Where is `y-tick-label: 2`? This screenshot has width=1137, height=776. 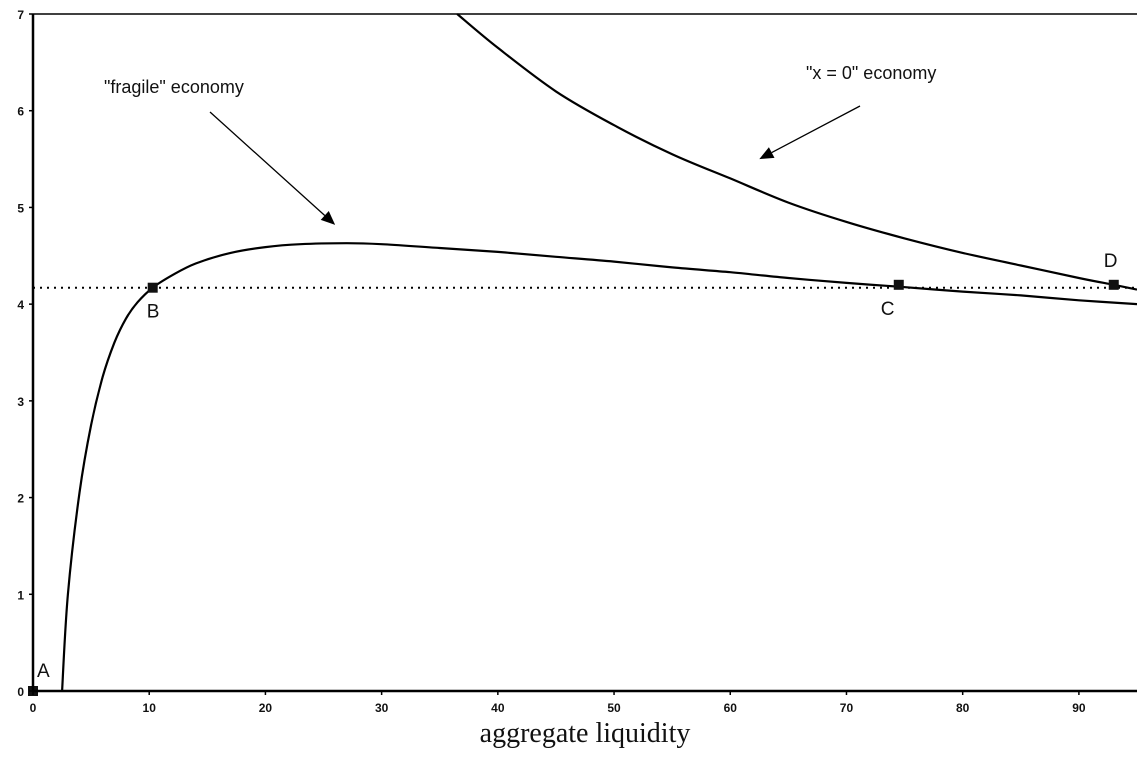 y-tick-label: 2 is located at coordinates (20, 499).